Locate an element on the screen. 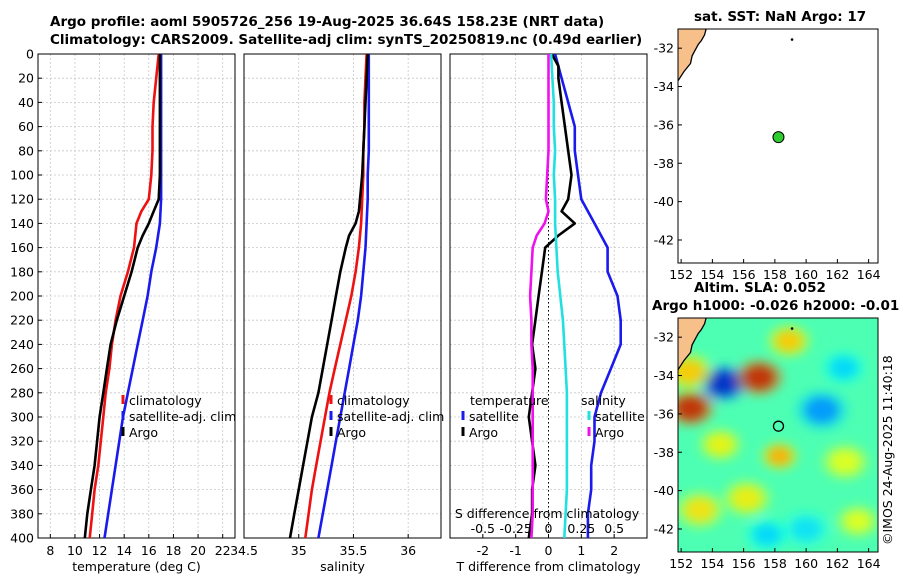  temp-ytick-label: 260 is located at coordinates (22, 368).